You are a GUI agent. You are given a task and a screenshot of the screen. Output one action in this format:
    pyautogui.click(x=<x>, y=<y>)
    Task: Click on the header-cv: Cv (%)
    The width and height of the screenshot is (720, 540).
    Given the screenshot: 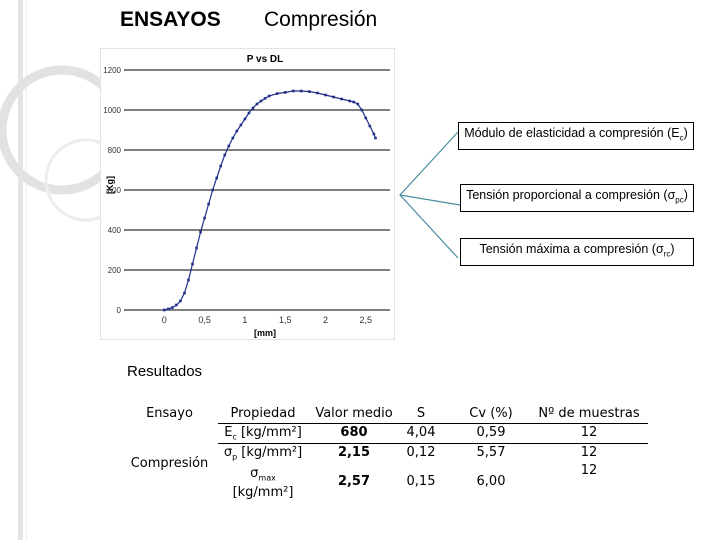 What is the action you would take?
    pyautogui.click(x=491, y=413)
    